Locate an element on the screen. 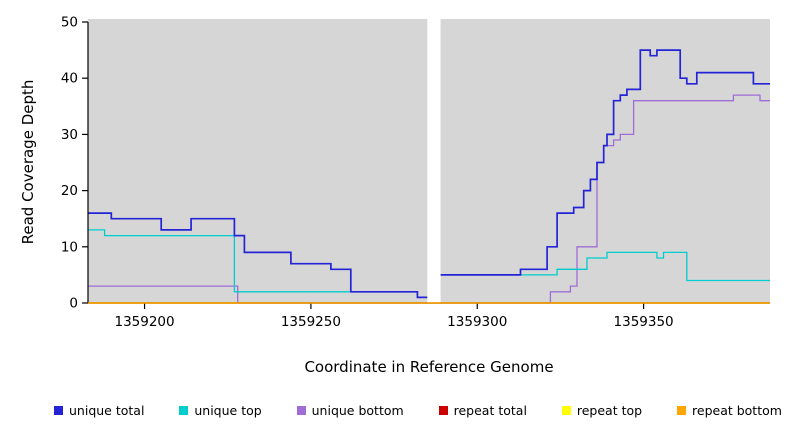  legend-label: unique total is located at coordinates (107, 410).